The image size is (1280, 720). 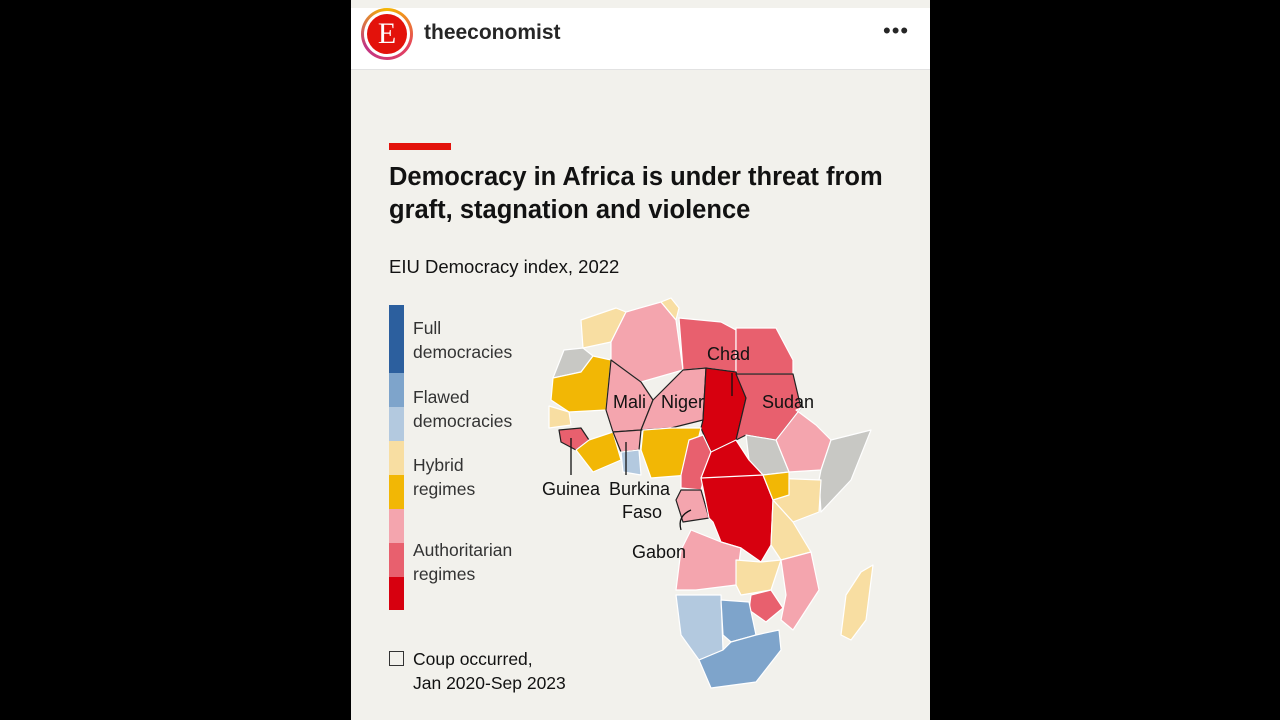 I want to click on coup-legend-box, so click(x=396, y=658).